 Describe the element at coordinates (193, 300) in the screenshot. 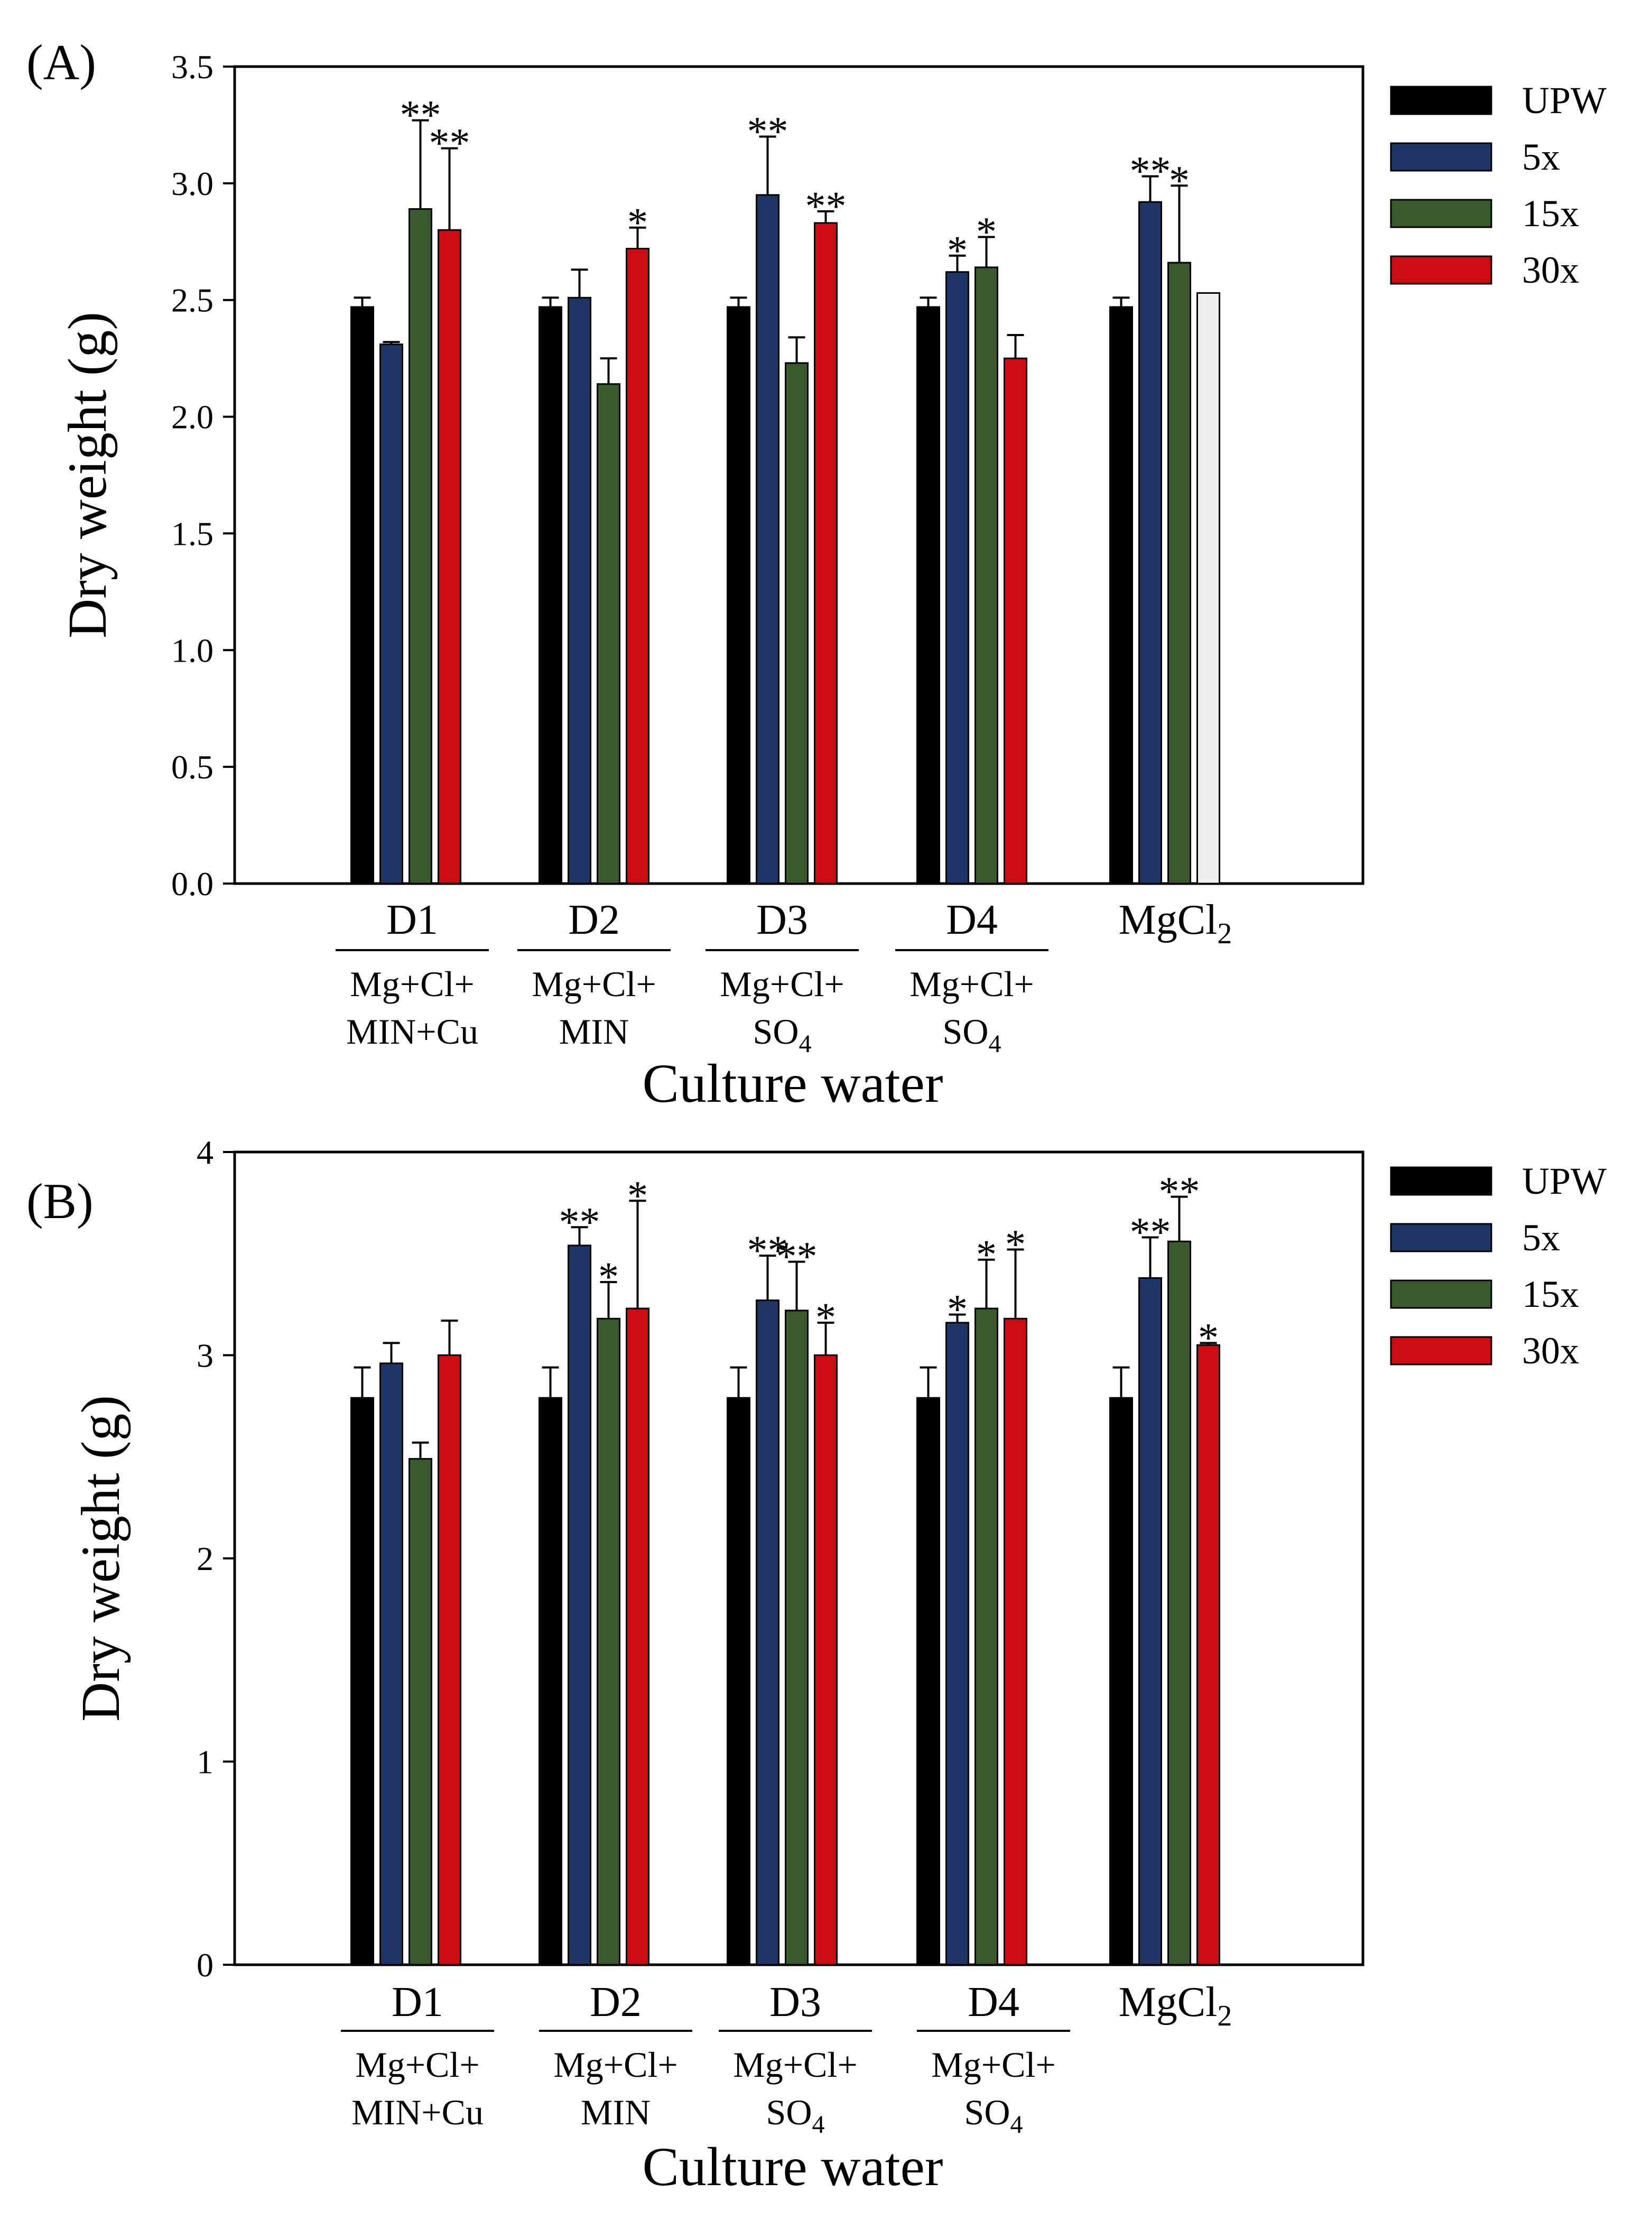

I see `y-tick-label: 2.5` at that location.